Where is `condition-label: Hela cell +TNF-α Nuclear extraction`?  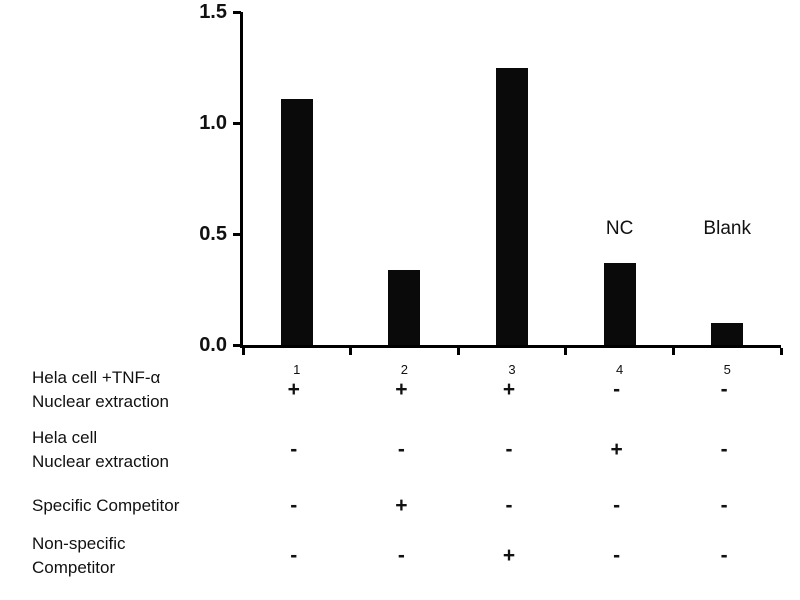 condition-label: Hela cell +TNF-α Nuclear extraction is located at coordinates (120, 390).